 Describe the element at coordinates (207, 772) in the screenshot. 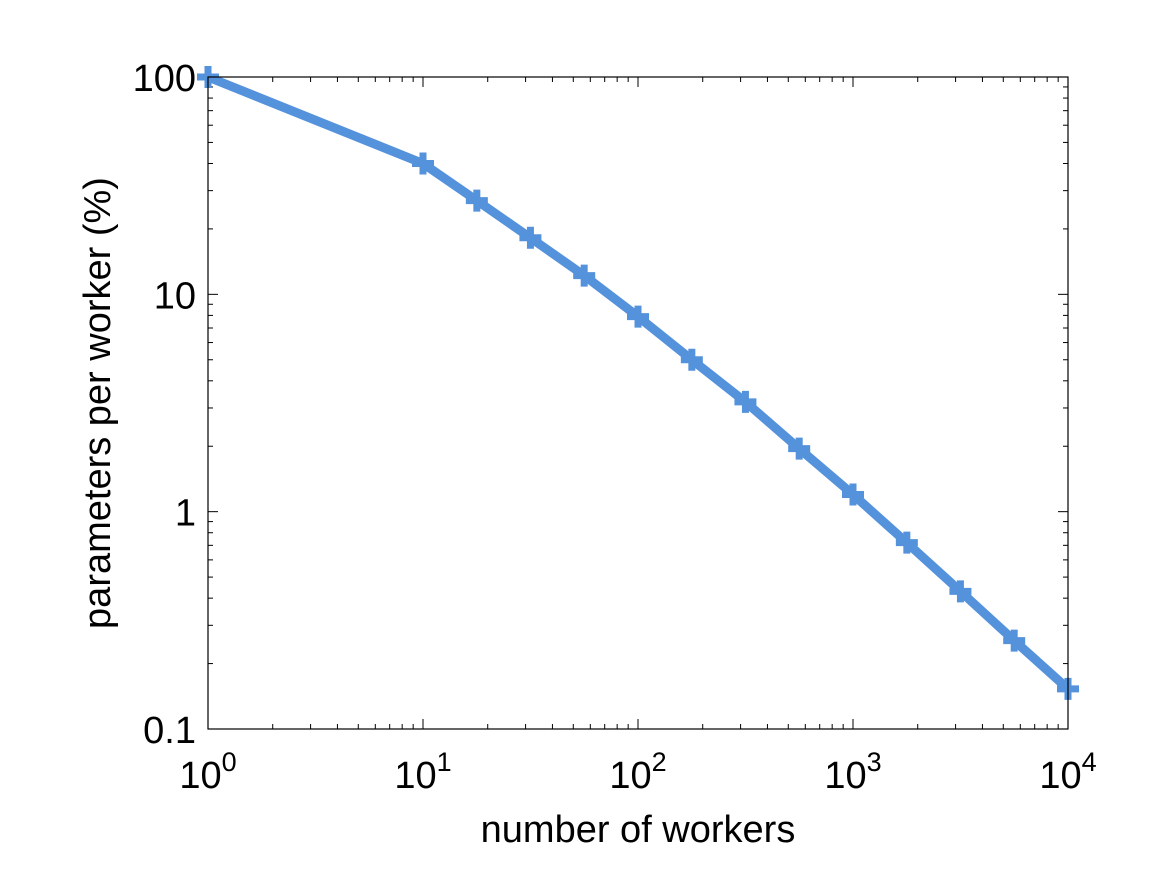

I see `x-tick-label: 10⁰` at that location.